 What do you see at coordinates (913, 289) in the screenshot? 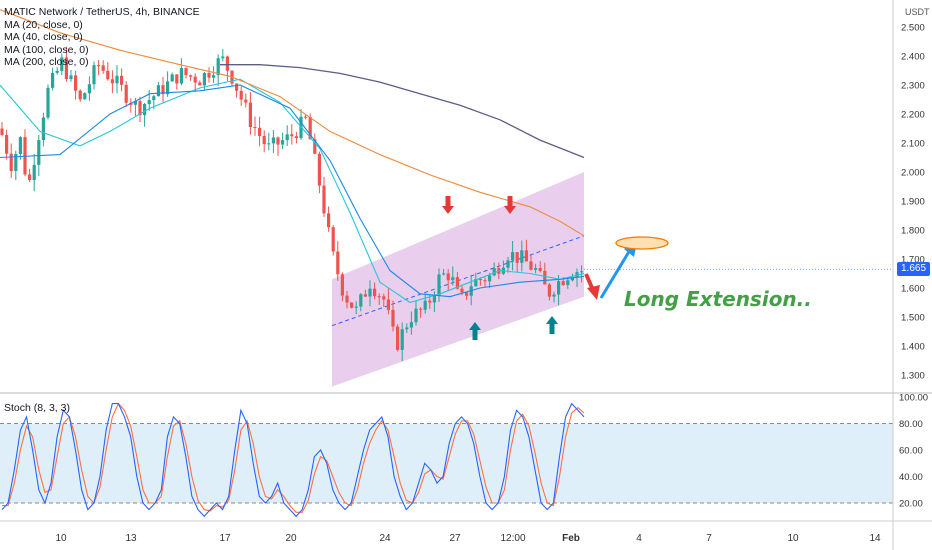
I see `price-tick-label: 1.600` at bounding box center [913, 289].